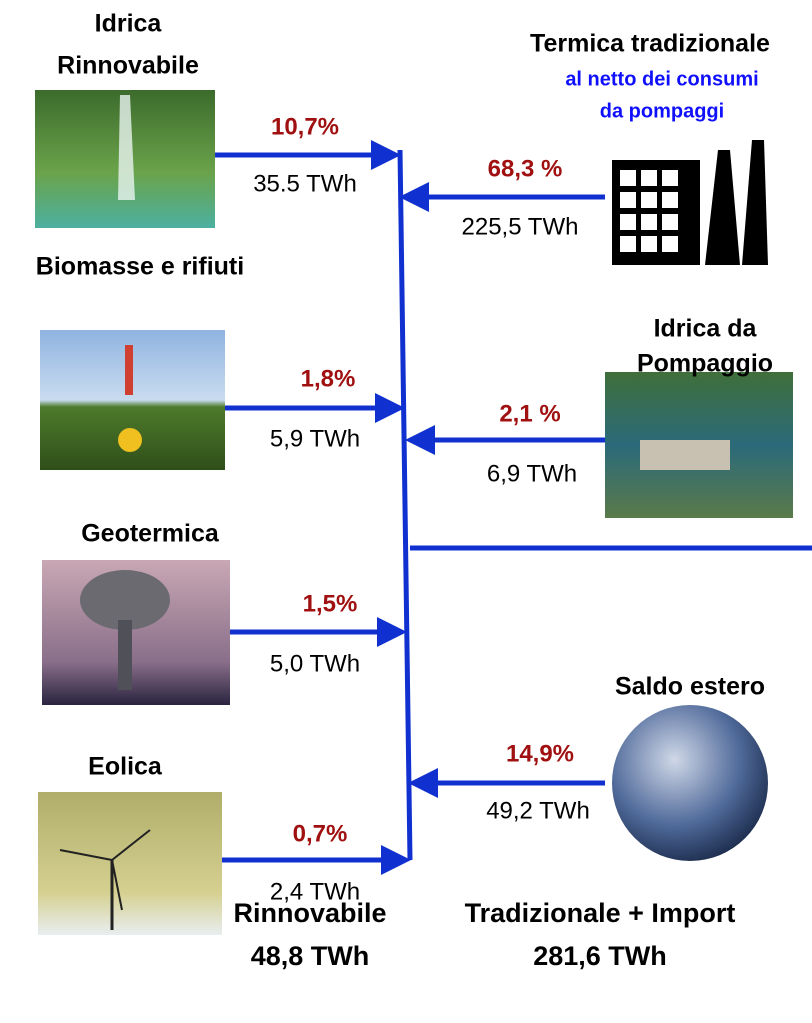  What do you see at coordinates (705, 364) in the screenshot?
I see `source-title: Pompaggio` at bounding box center [705, 364].